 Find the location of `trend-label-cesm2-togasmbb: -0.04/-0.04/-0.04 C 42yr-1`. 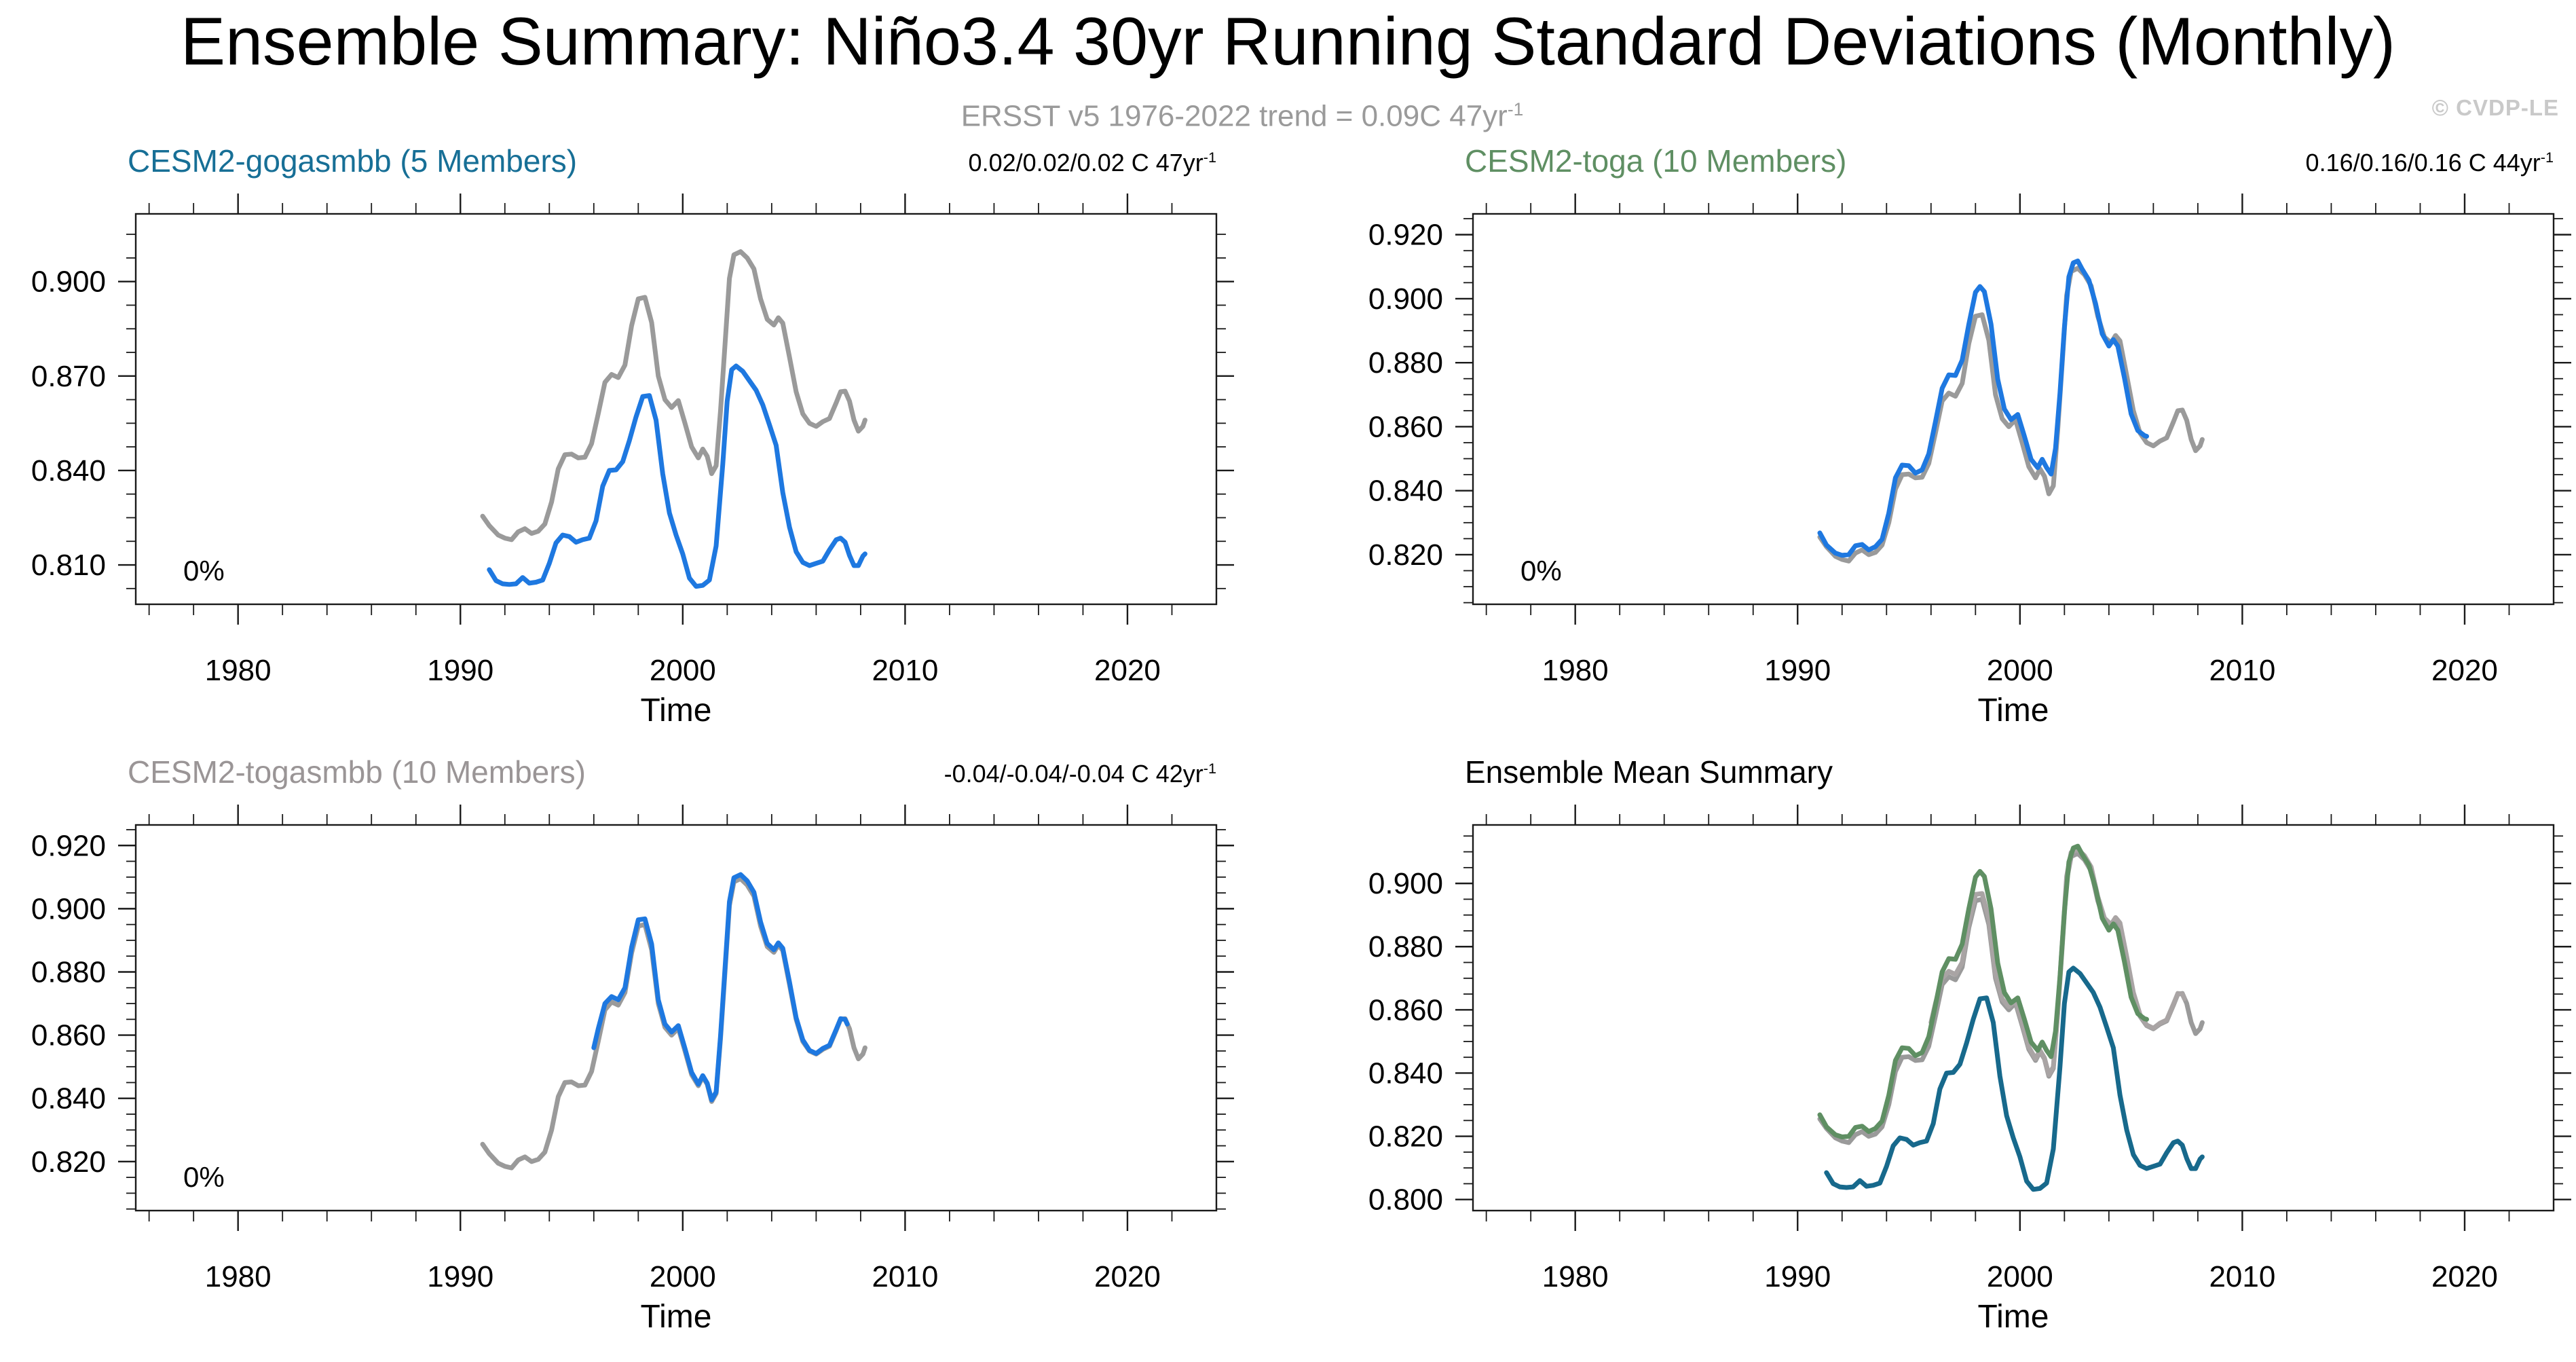

trend-label-cesm2-togasmbb: -0.04/-0.04/-0.04 C 42yr-1 is located at coordinates (1080, 774).